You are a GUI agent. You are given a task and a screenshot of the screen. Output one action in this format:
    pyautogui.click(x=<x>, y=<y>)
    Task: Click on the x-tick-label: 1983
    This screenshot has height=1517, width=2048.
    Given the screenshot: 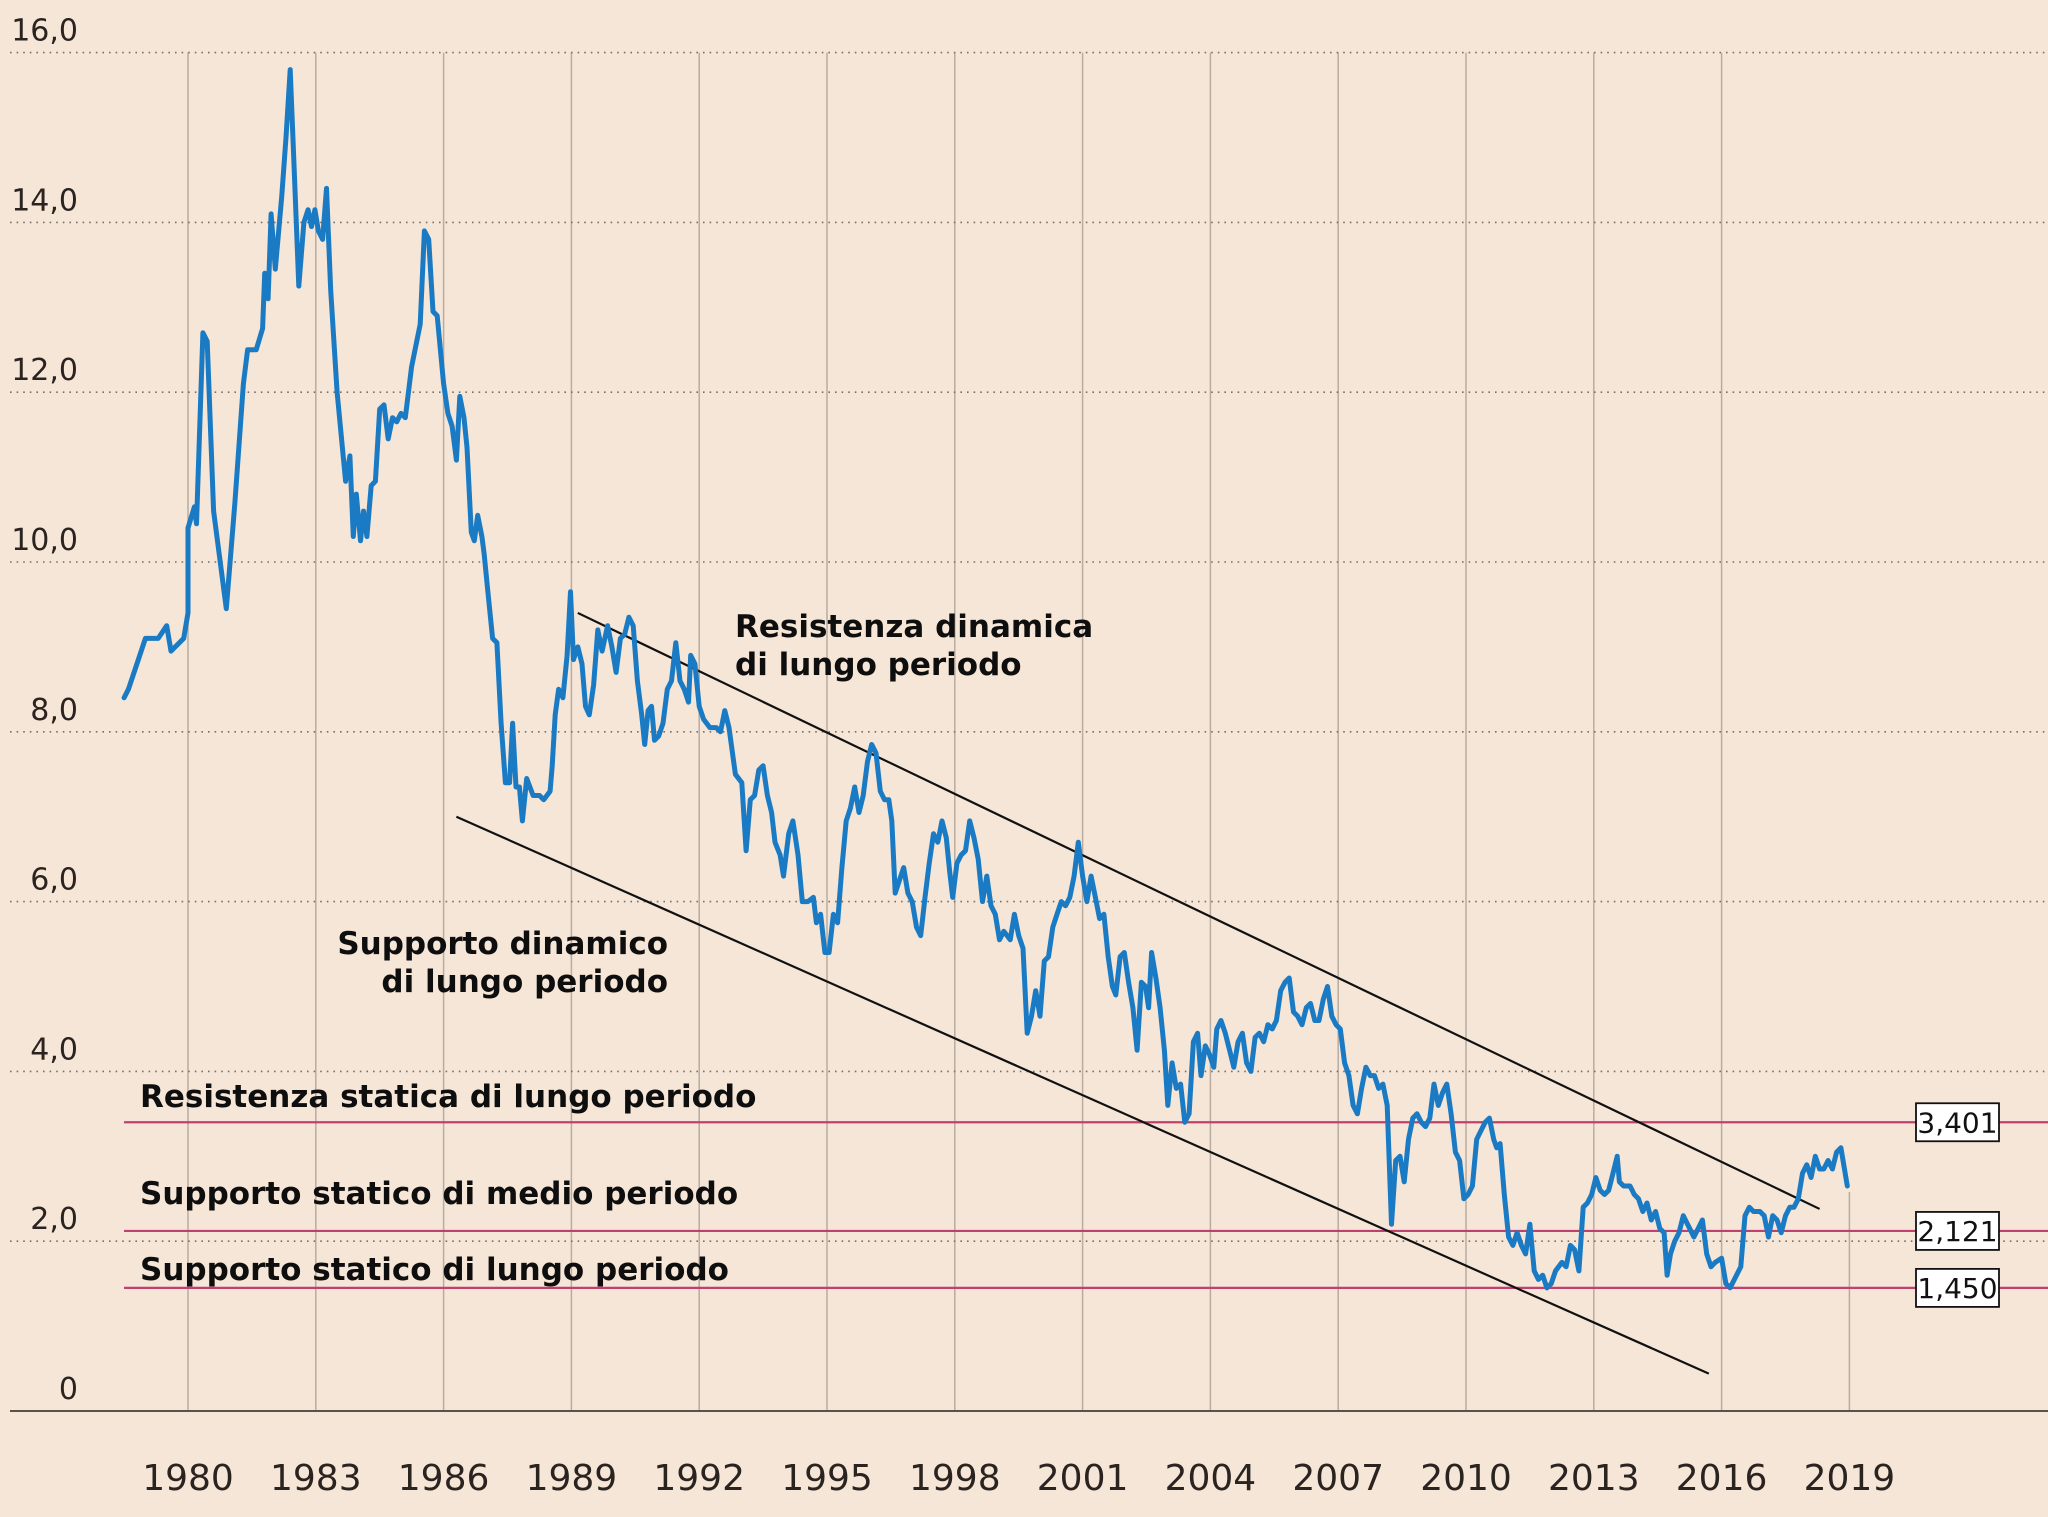 What is the action you would take?
    pyautogui.click(x=316, y=1478)
    